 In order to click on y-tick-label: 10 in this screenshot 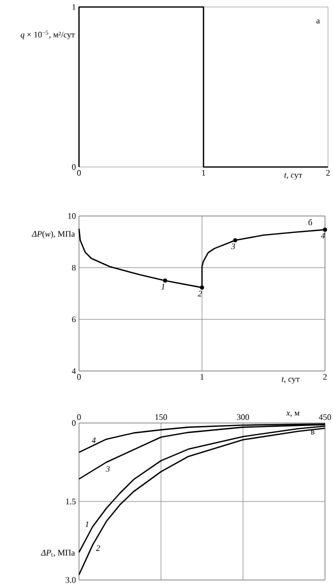, I will do `click(72, 216)`.